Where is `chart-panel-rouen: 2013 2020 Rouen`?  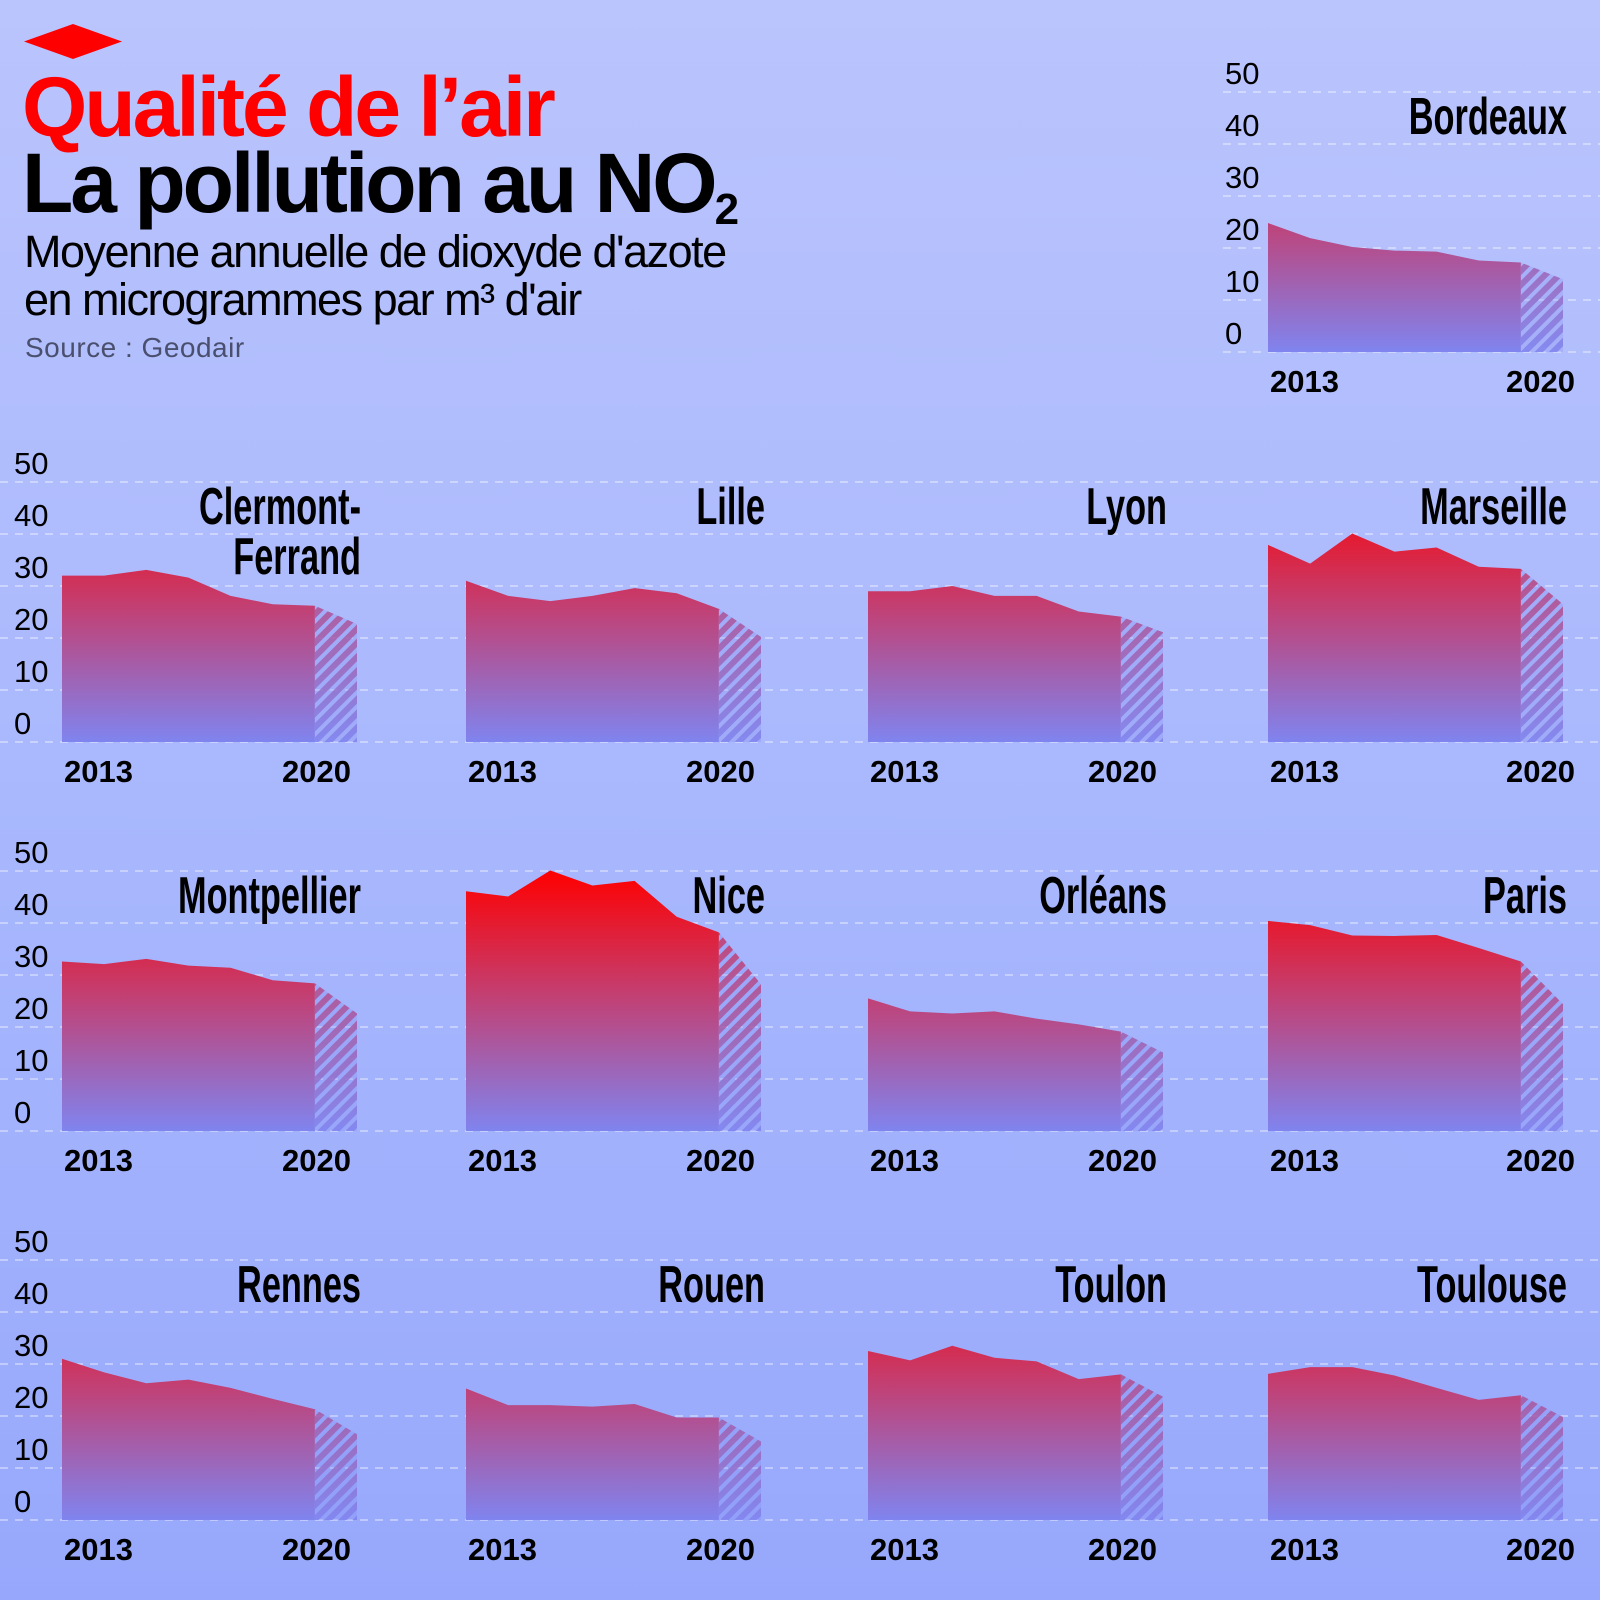 chart-panel-rouen: 2013 2020 Rouen is located at coordinates (615, 1411).